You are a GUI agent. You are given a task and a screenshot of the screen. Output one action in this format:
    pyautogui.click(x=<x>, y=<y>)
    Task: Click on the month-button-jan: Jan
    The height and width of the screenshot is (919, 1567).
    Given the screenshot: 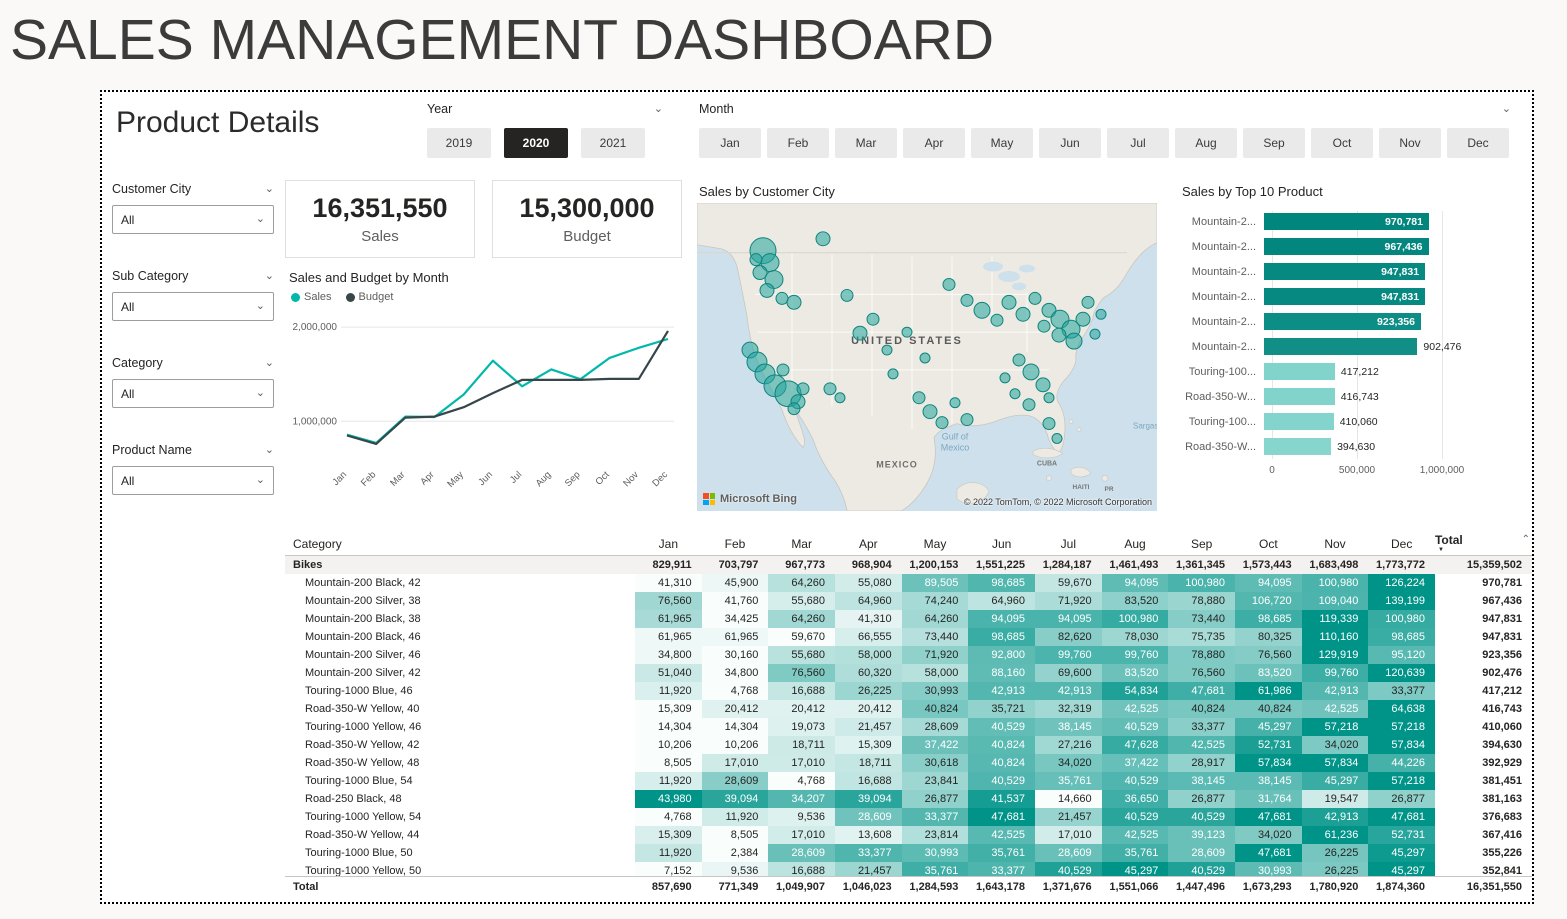 What is the action you would take?
    pyautogui.click(x=730, y=143)
    